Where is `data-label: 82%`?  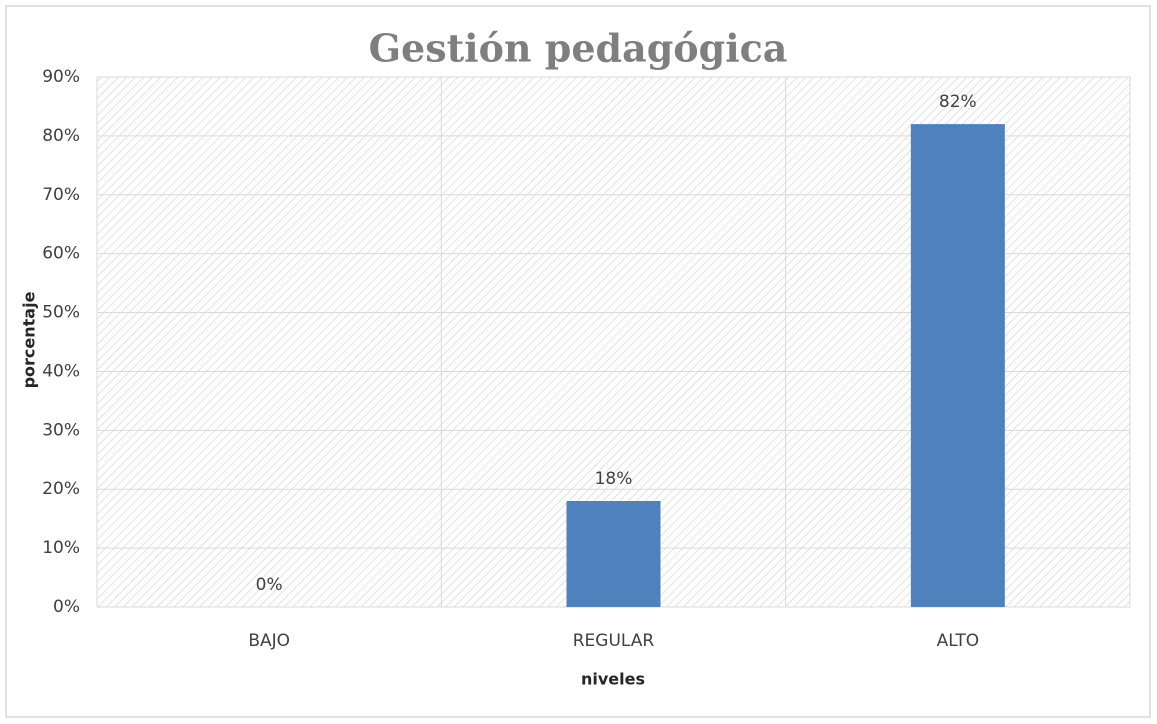 data-label: 82% is located at coordinates (958, 102).